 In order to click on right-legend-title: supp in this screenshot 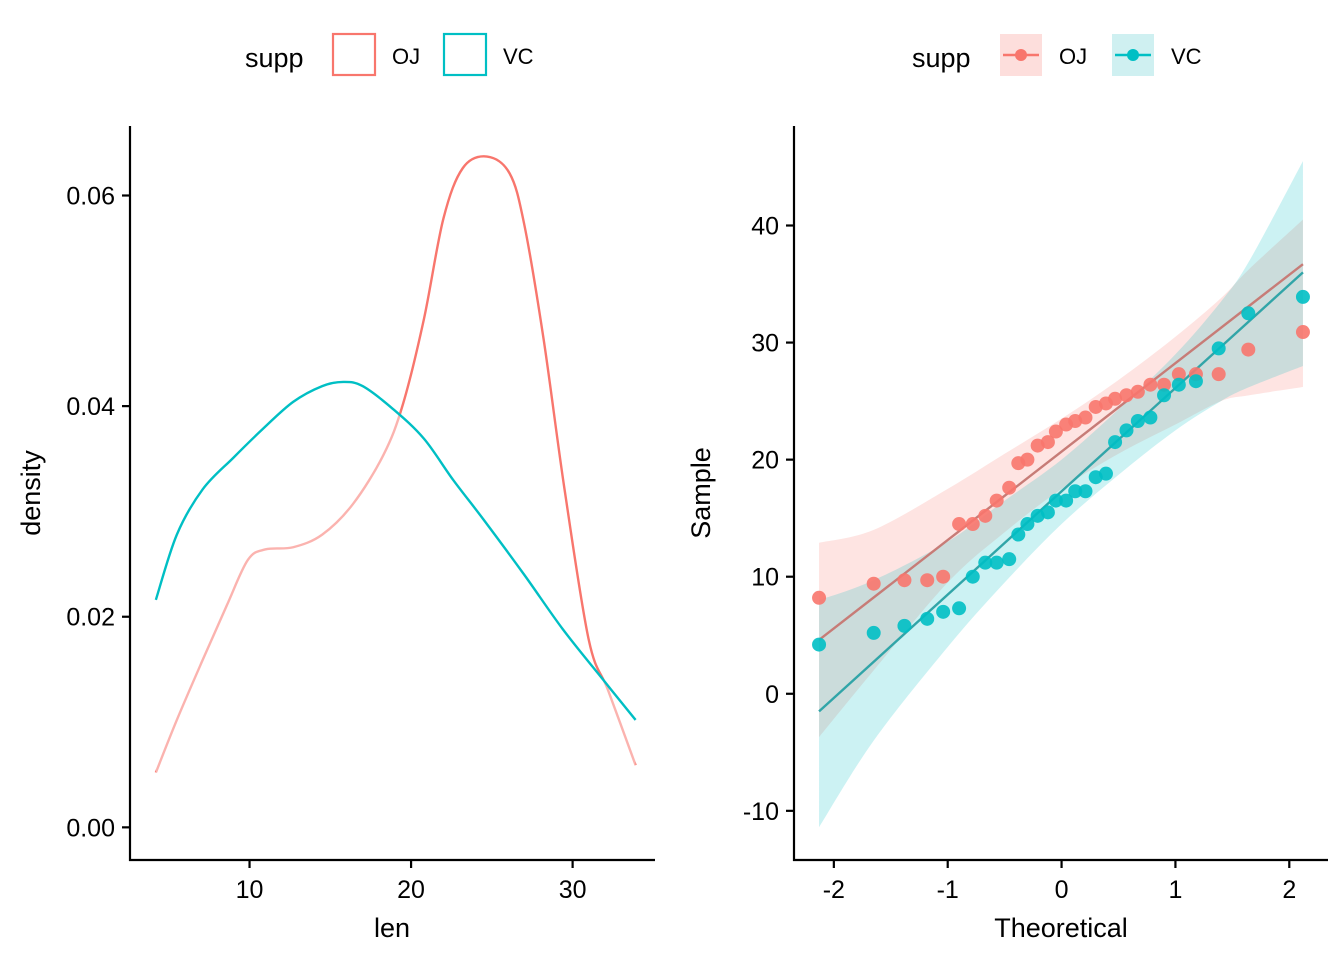, I will do `click(941, 58)`.